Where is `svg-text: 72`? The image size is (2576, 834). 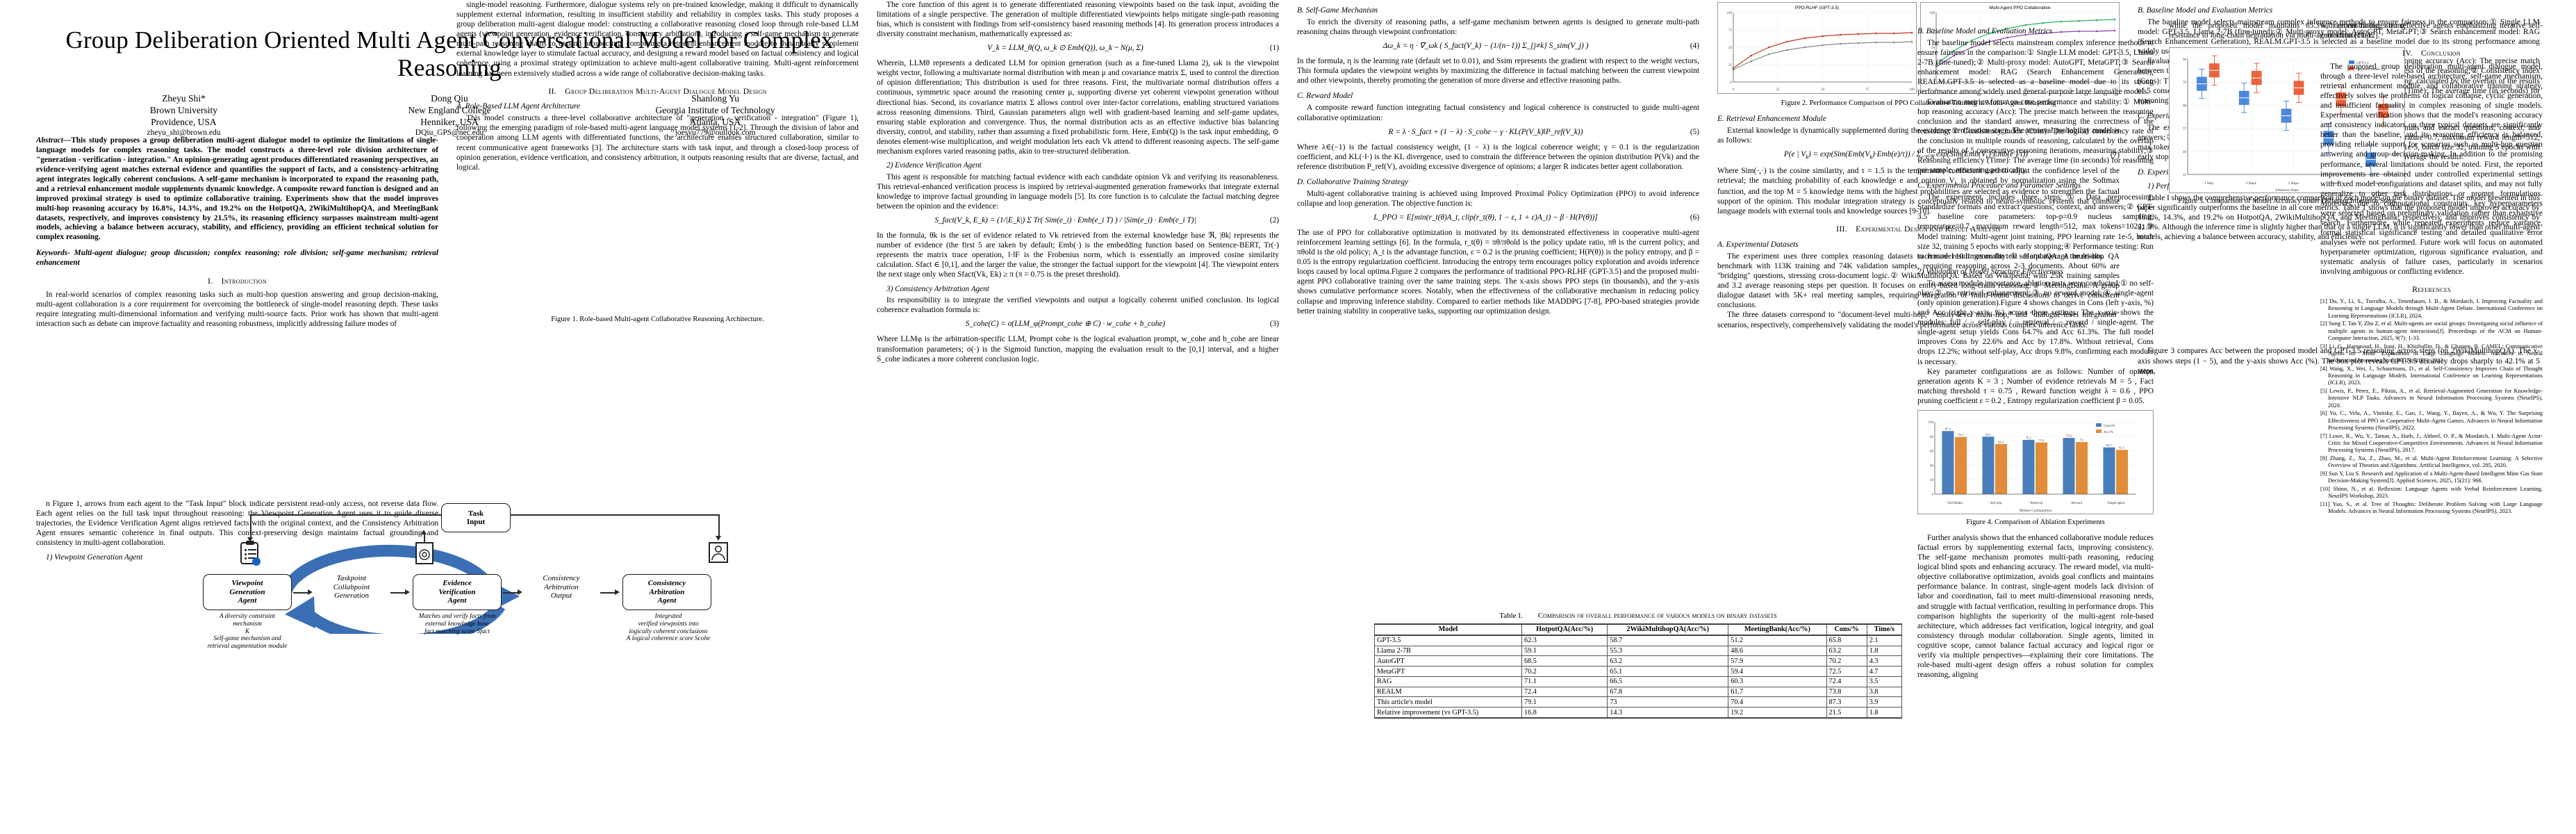
svg-text: 72 is located at coordinates (2082, 440).